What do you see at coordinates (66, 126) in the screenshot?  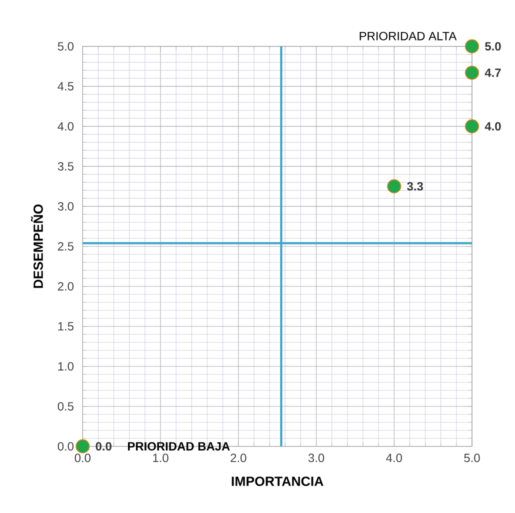 I see `y-tick-label: 4.0` at bounding box center [66, 126].